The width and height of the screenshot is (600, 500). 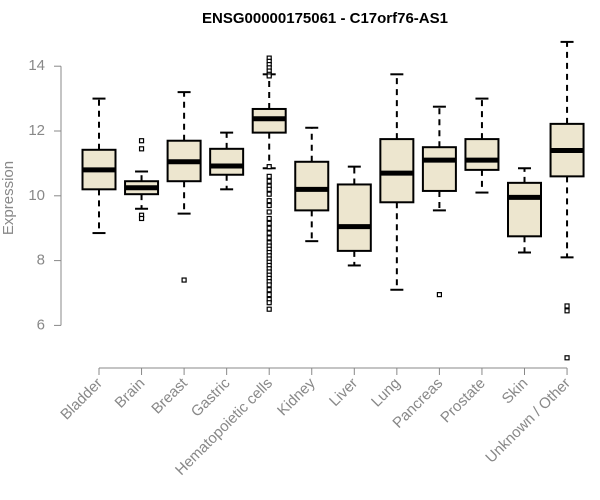 I want to click on y-tick-label: 8, so click(x=41, y=260).